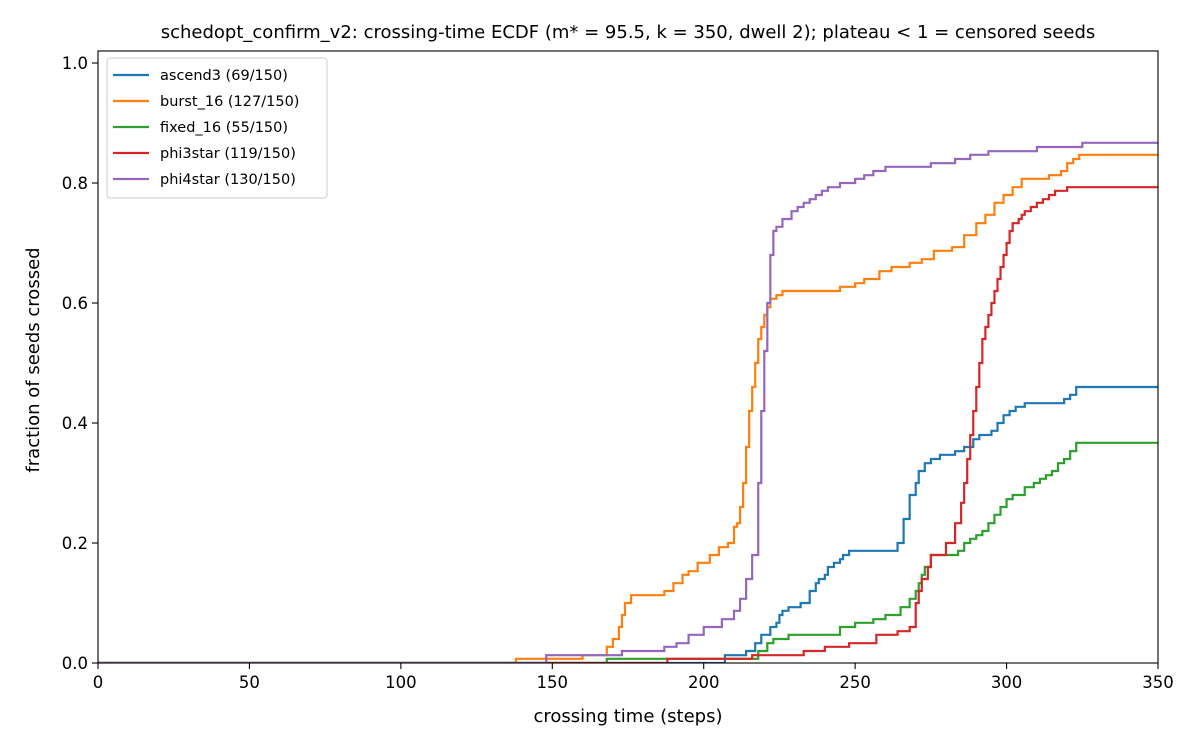 The image size is (1200, 750). What do you see at coordinates (75, 663) in the screenshot?
I see `y-tick-label: 0.0` at bounding box center [75, 663].